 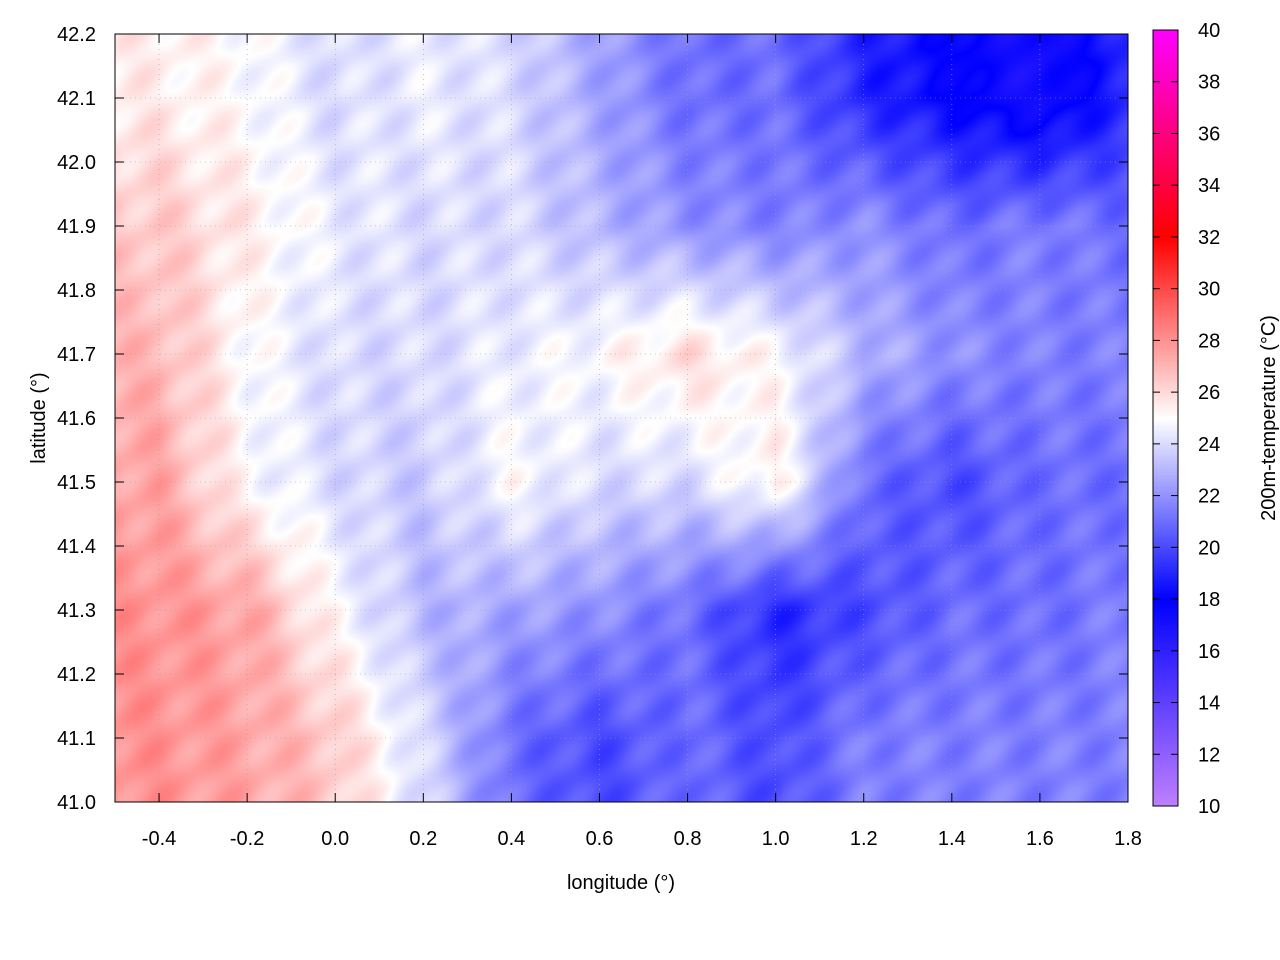 I want to click on colorbar-tick-label: 38, so click(x=1209, y=83).